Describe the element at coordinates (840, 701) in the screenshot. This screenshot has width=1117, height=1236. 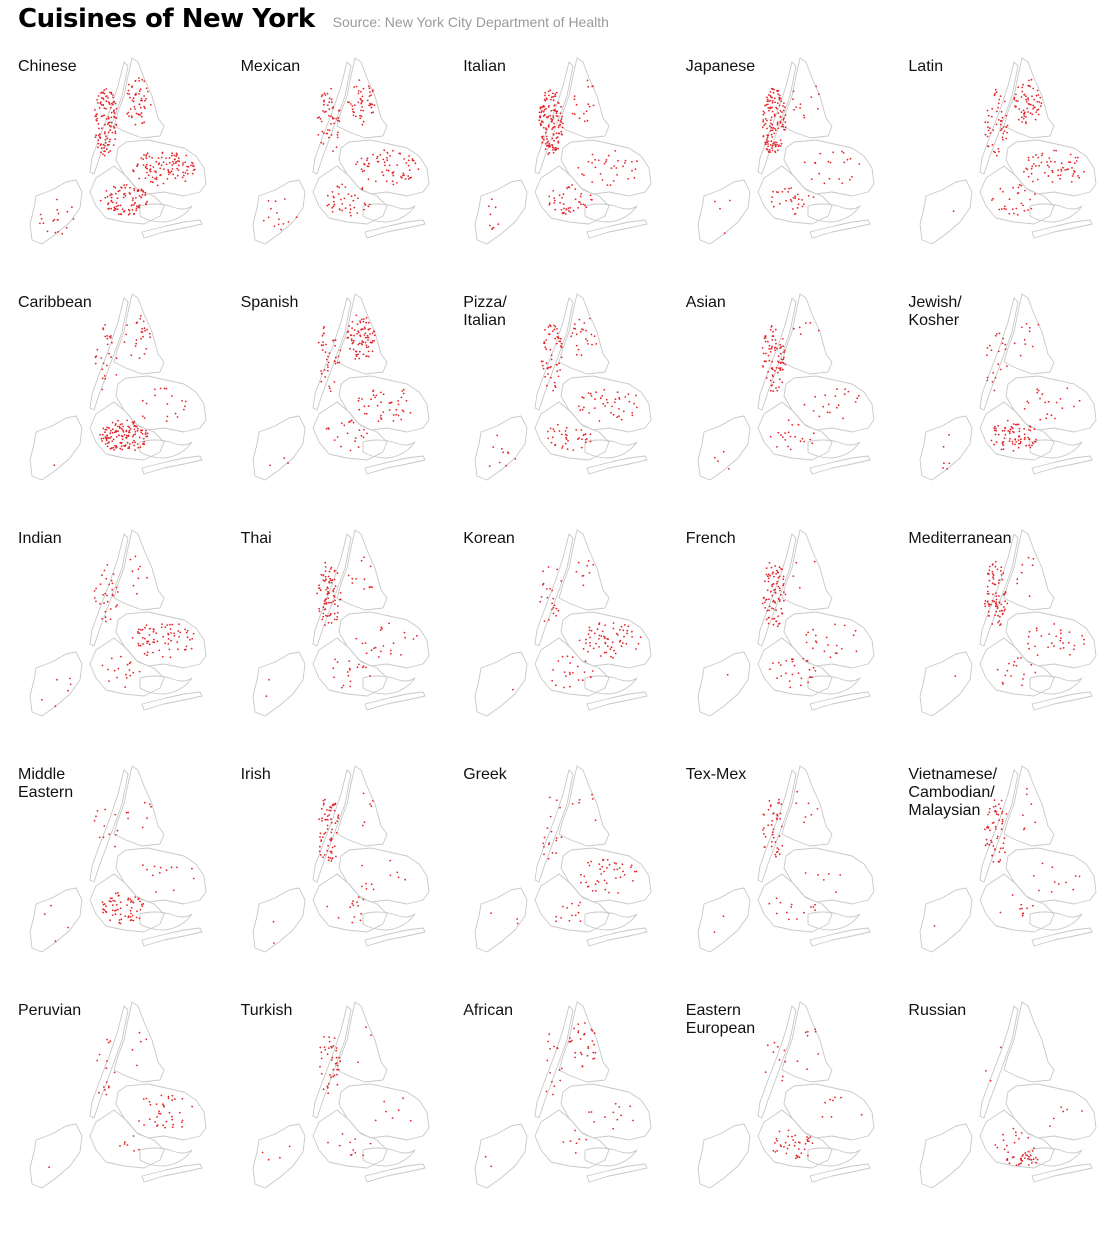
I see `borough-outline-rockaway` at that location.